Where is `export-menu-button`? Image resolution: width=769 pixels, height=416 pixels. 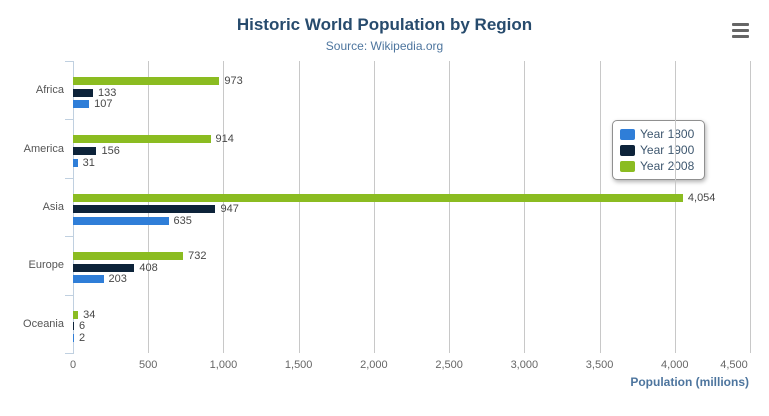
export-menu-button is located at coordinates (740, 30).